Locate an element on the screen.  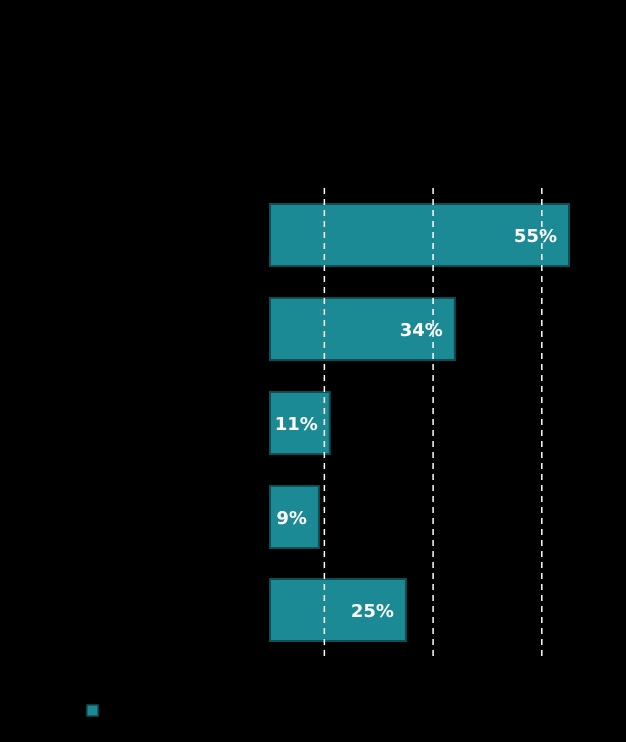
legend-swatch is located at coordinates (92, 710).